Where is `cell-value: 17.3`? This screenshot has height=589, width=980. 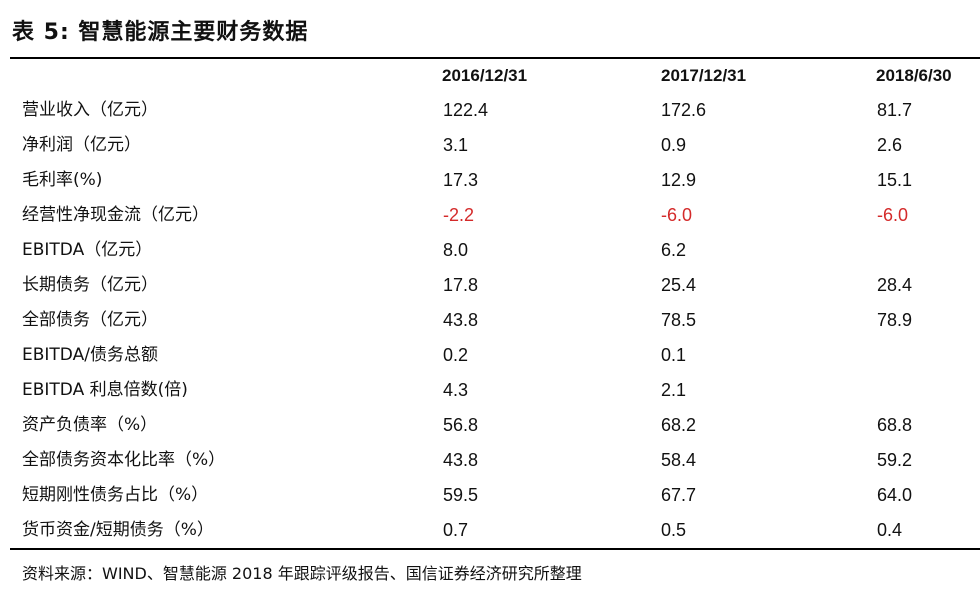 cell-value: 17.3 is located at coordinates (461, 180).